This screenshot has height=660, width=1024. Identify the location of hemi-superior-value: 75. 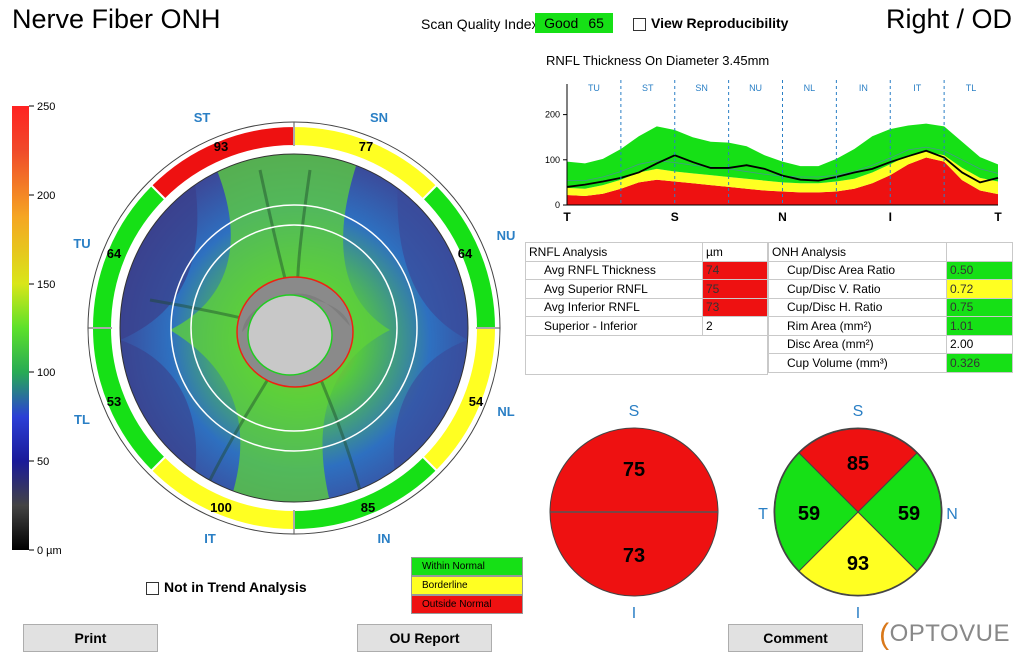
(634, 470).